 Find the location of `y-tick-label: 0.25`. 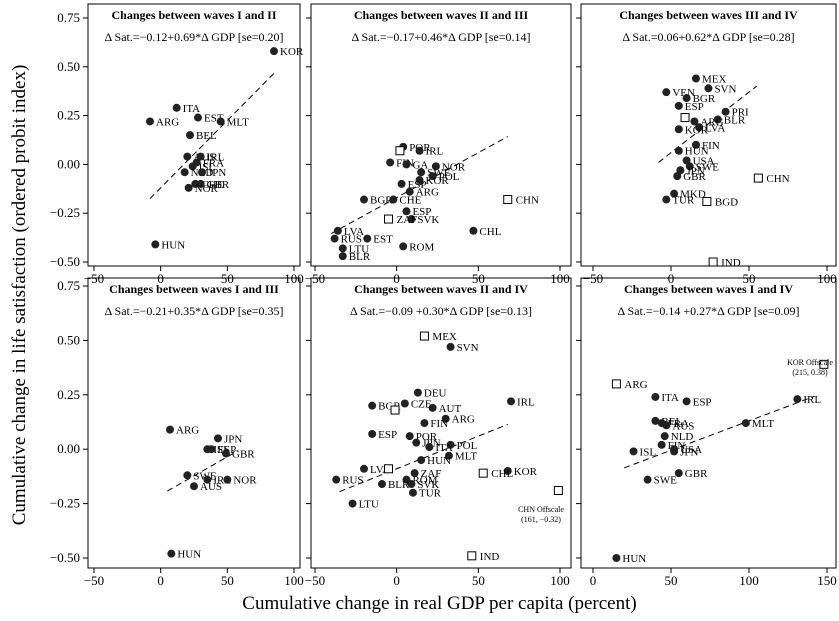

y-tick-label: 0.25 is located at coordinates (68, 115).